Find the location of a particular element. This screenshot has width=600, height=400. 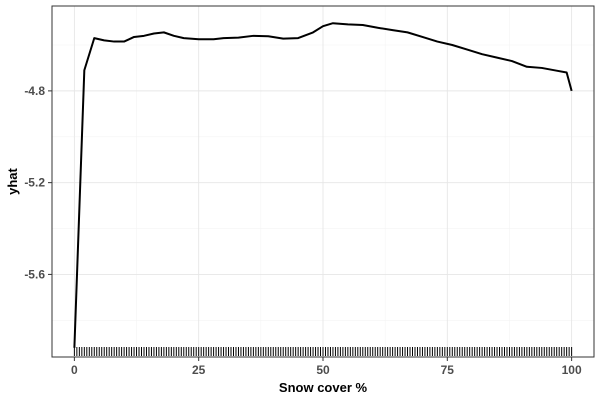

x-tick-label: 75 is located at coordinates (448, 370).